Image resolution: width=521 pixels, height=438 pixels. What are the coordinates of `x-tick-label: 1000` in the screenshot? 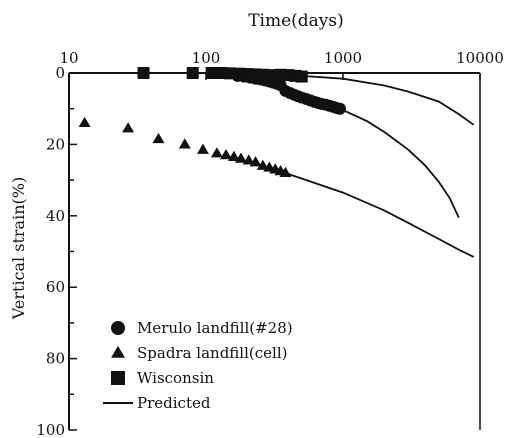 It's located at (343, 58).